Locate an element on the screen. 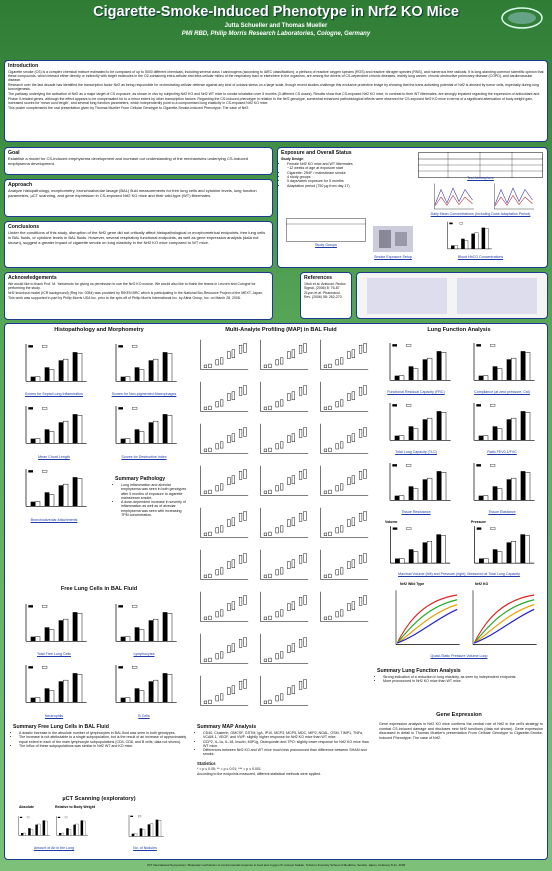 The height and width of the screenshot is (871, 552). summary-title: Summary Free Lung Cells in BAL Fluid is located at coordinates (61, 727).